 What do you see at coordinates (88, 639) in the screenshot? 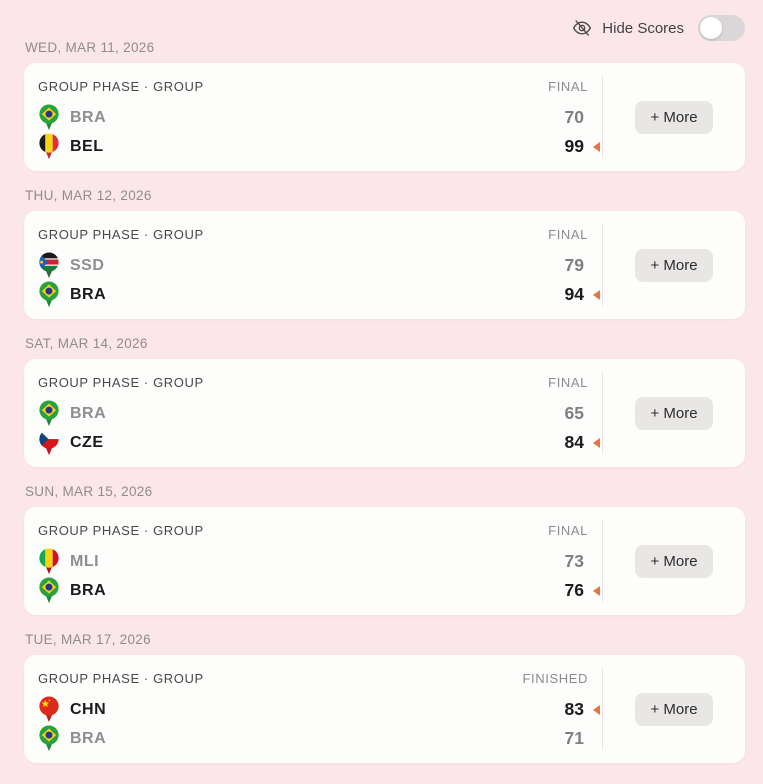
I see `date-header: TUE, MAR 17, 2026` at bounding box center [88, 639].